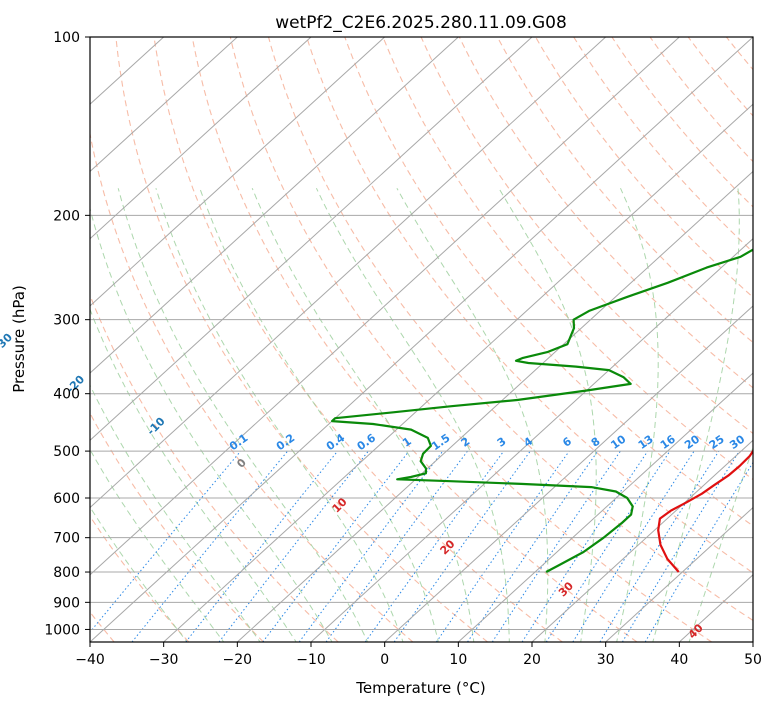 This screenshot has width=775, height=708. Describe the element at coordinates (66, 321) in the screenshot. I see `y-tick-label: 300` at that location.